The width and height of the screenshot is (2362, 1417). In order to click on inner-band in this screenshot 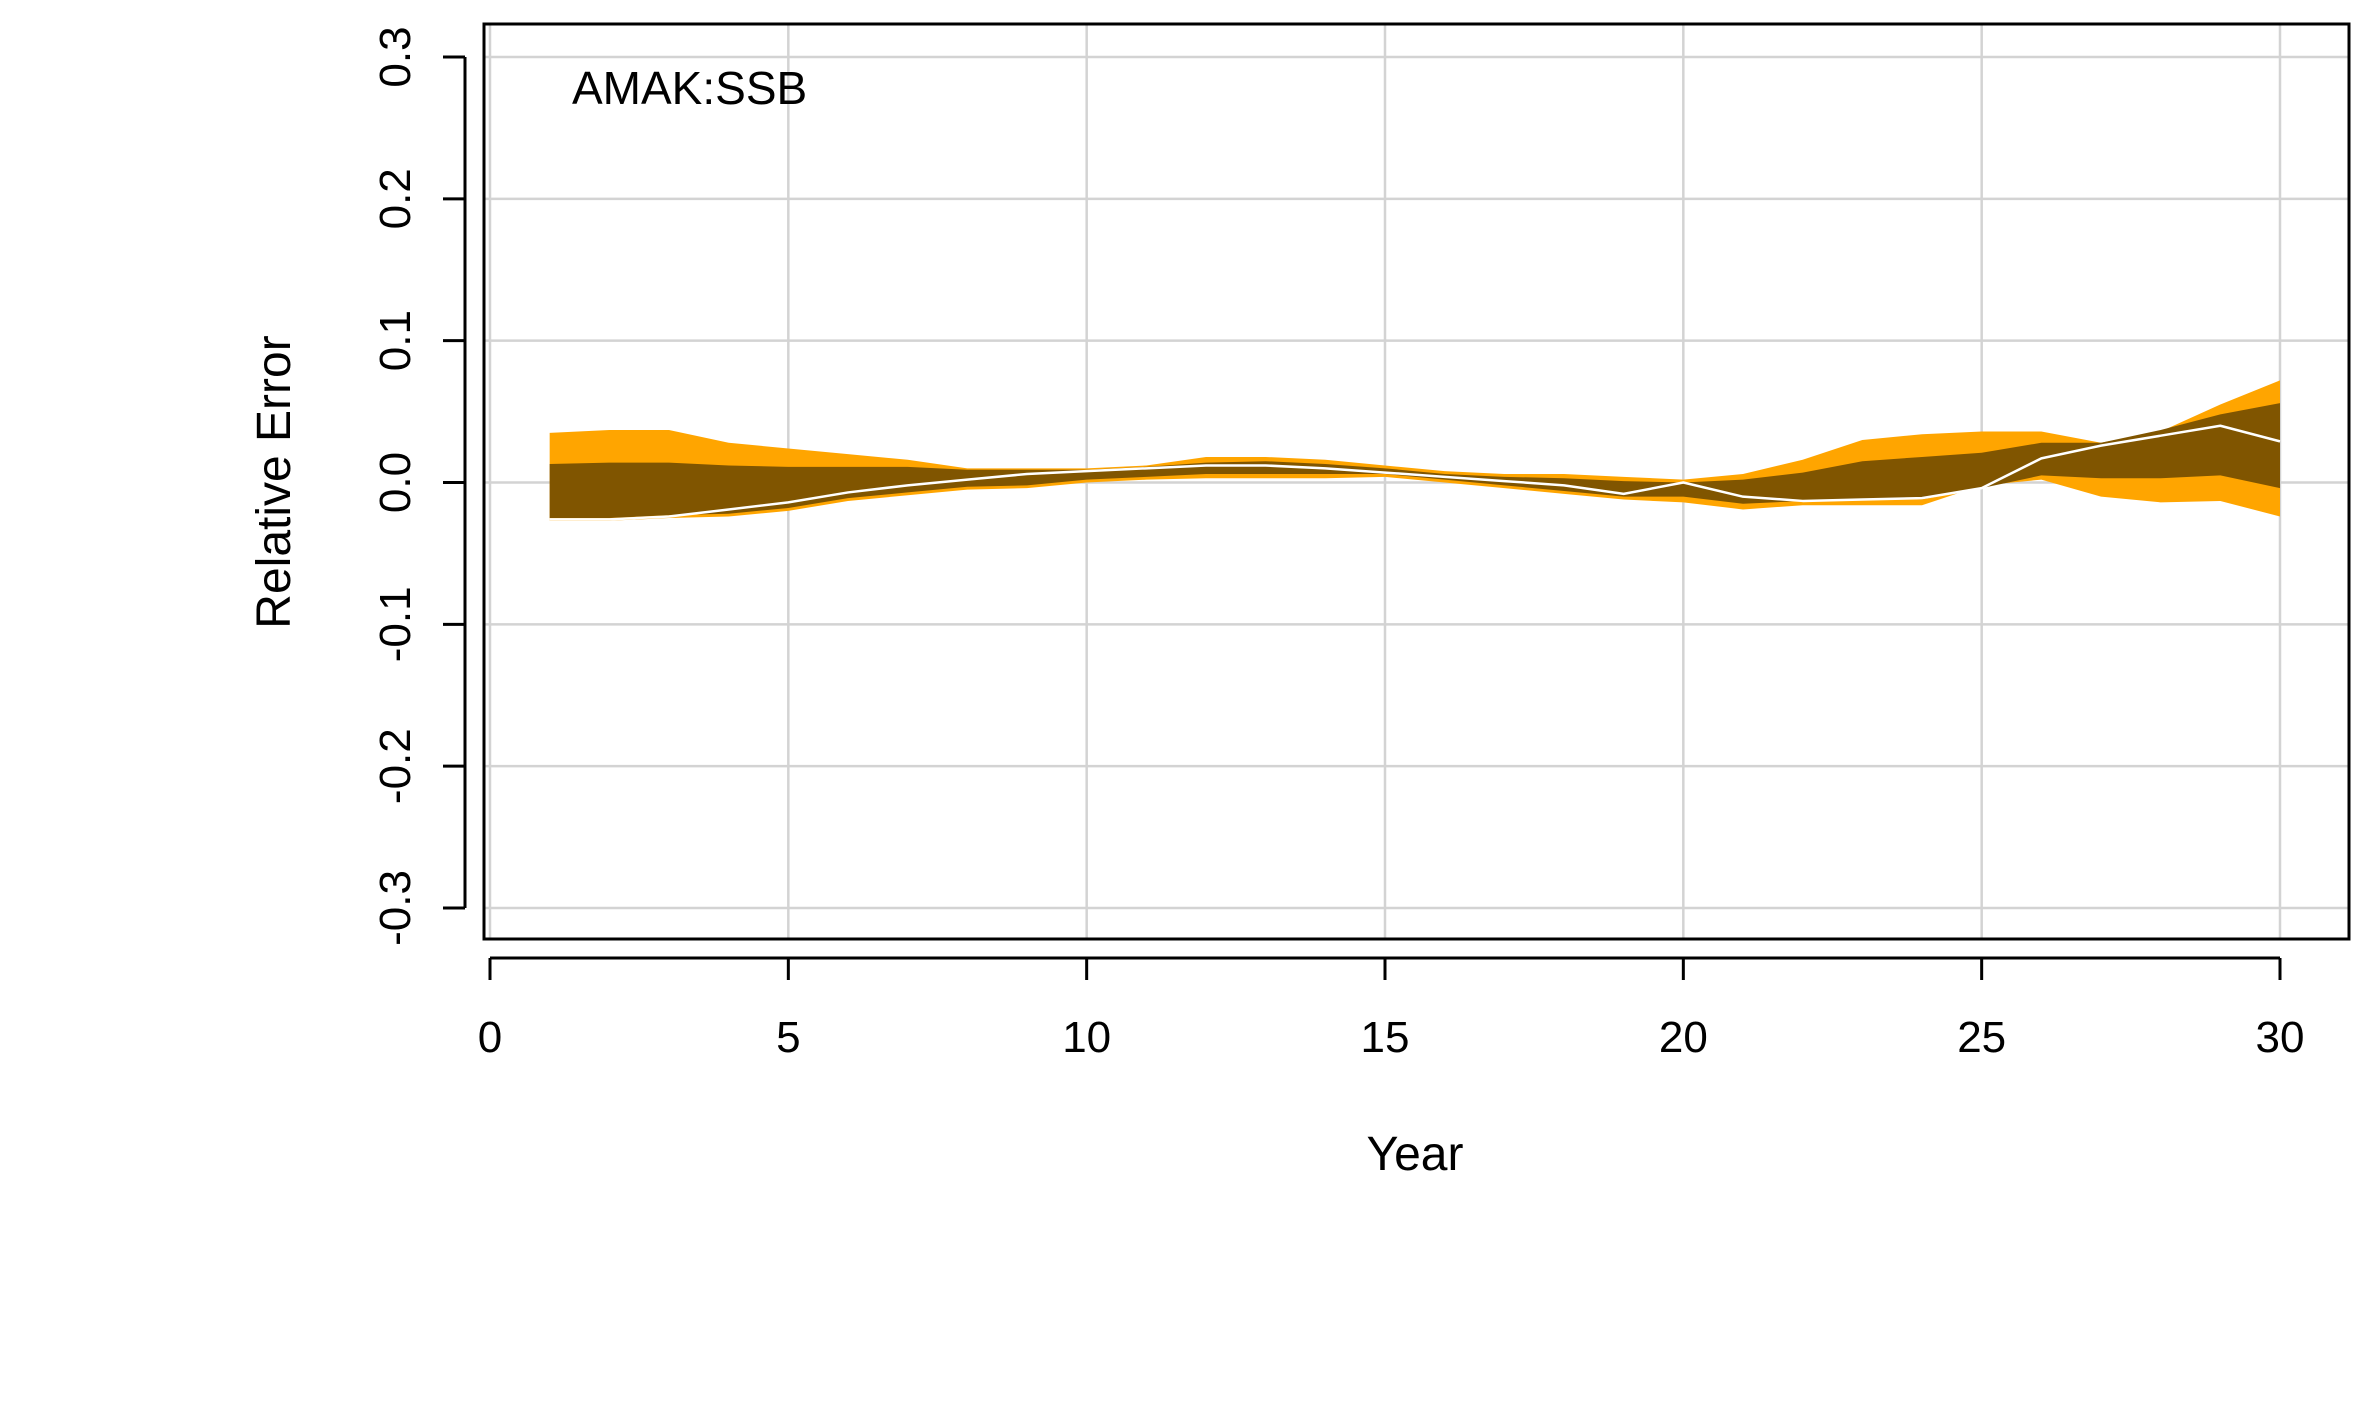, I will do `click(1415, 460)`.